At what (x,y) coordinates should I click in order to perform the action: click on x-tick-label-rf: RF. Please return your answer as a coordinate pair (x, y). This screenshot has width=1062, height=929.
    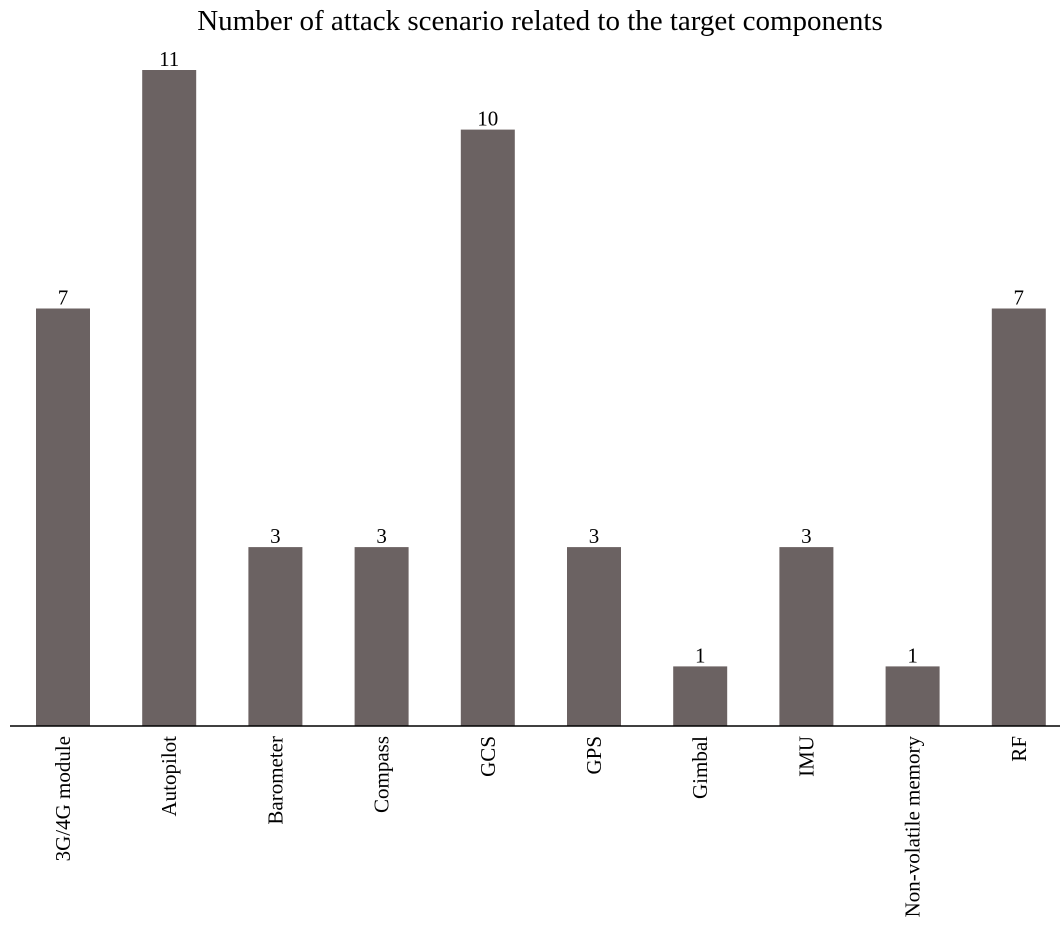
    Looking at the image, I should click on (1019, 749).